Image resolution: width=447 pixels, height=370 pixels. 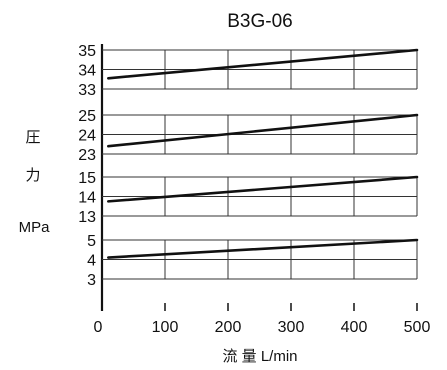 I want to click on x-tick-label-4: 400, so click(x=354, y=327).